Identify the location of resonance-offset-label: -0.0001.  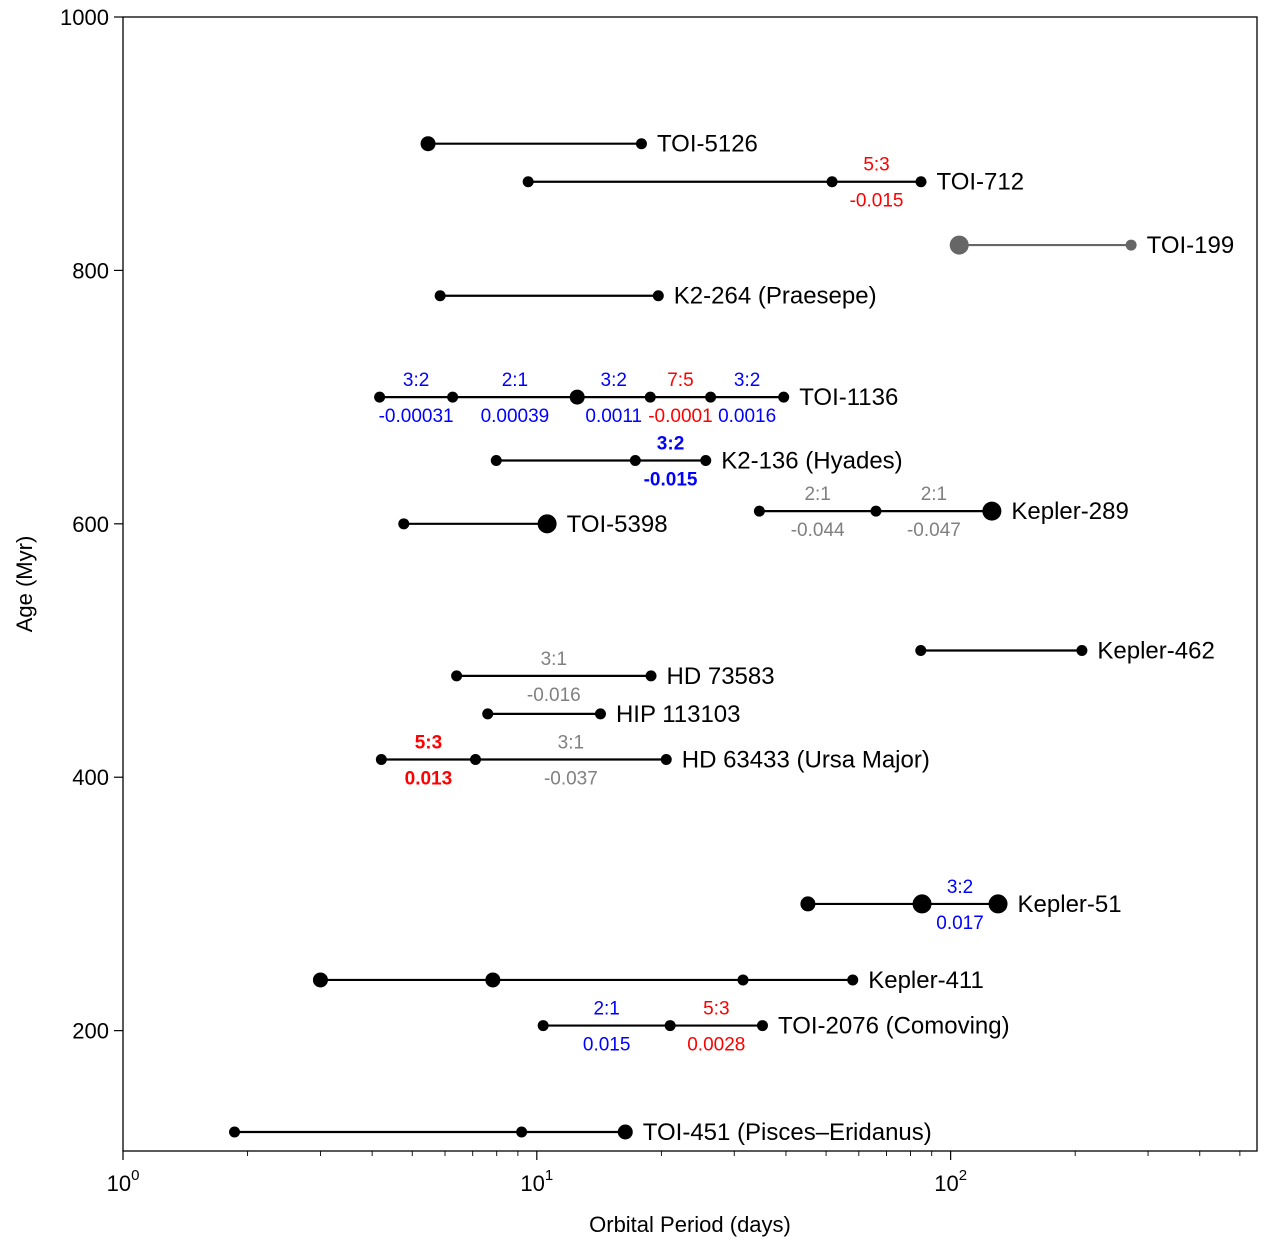
(680, 416).